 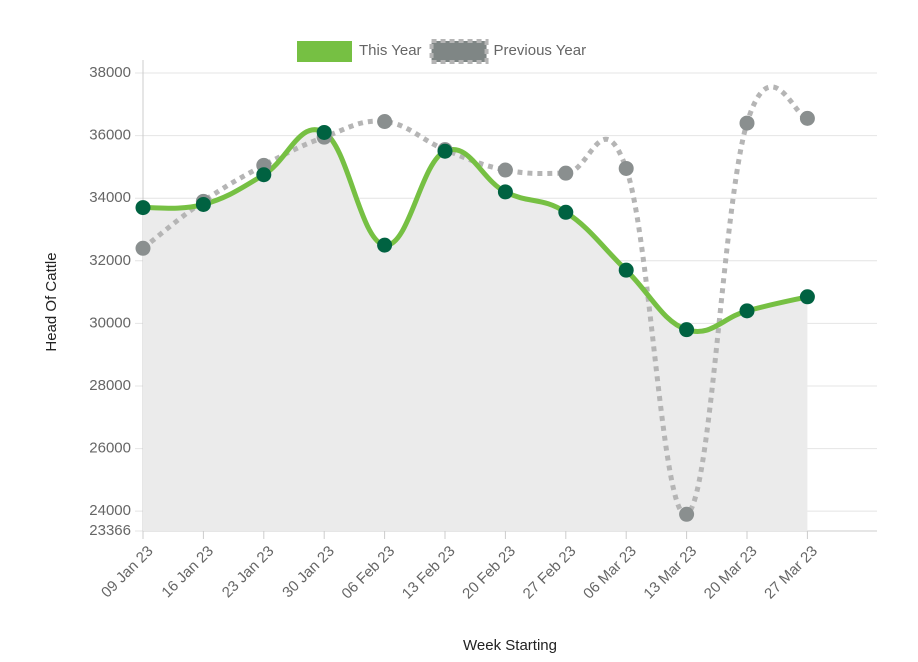 What do you see at coordinates (110, 322) in the screenshot?
I see `y-tick-label: 30000` at bounding box center [110, 322].